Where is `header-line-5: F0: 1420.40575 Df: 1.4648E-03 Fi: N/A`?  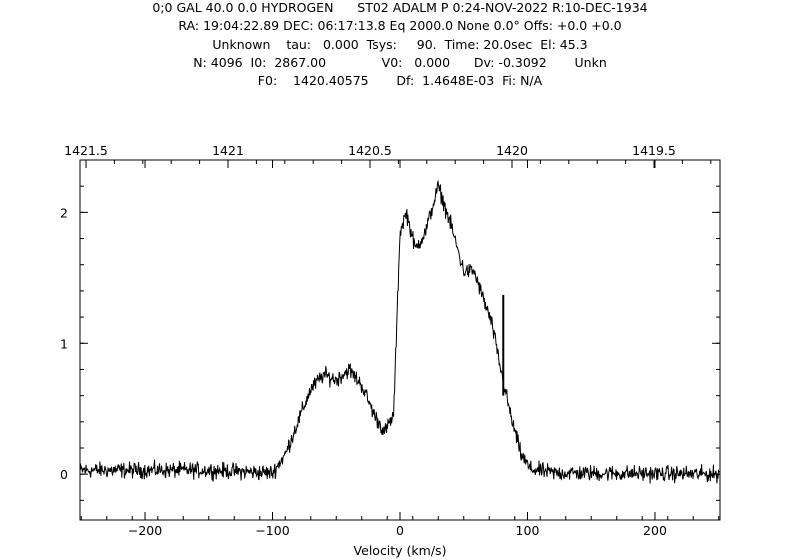
header-line-5: F0: 1420.40575 Df: 1.4648E-03 Fi: N/A is located at coordinates (400, 80).